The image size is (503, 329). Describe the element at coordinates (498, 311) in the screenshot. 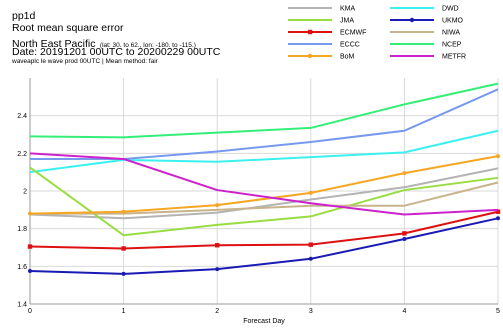

I see `x-tick-label: 5` at that location.